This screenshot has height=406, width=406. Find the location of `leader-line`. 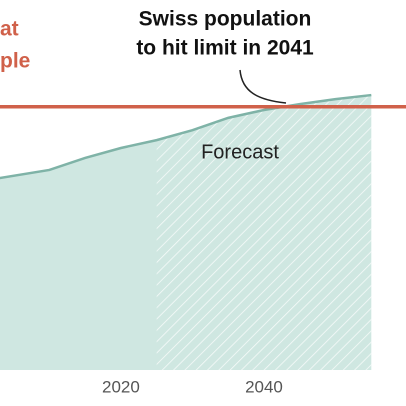

leader-line is located at coordinates (263, 86).